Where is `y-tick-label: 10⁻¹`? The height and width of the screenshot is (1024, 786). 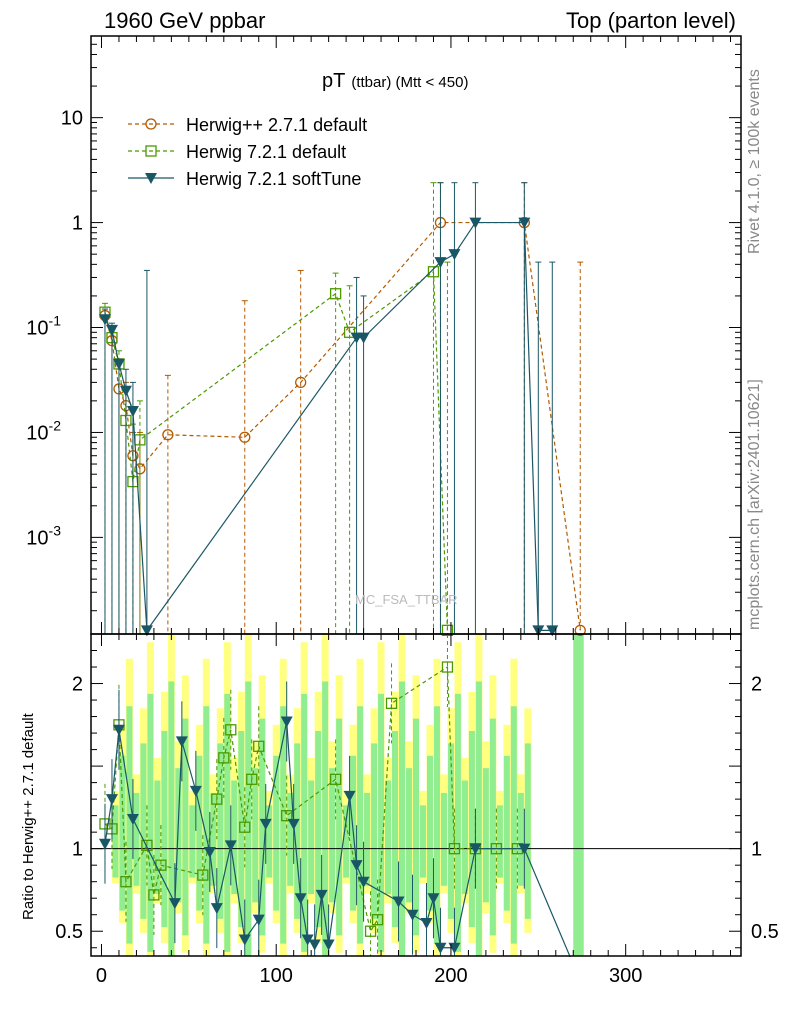
y-tick-label: 10⁻¹ is located at coordinates (43, 326).